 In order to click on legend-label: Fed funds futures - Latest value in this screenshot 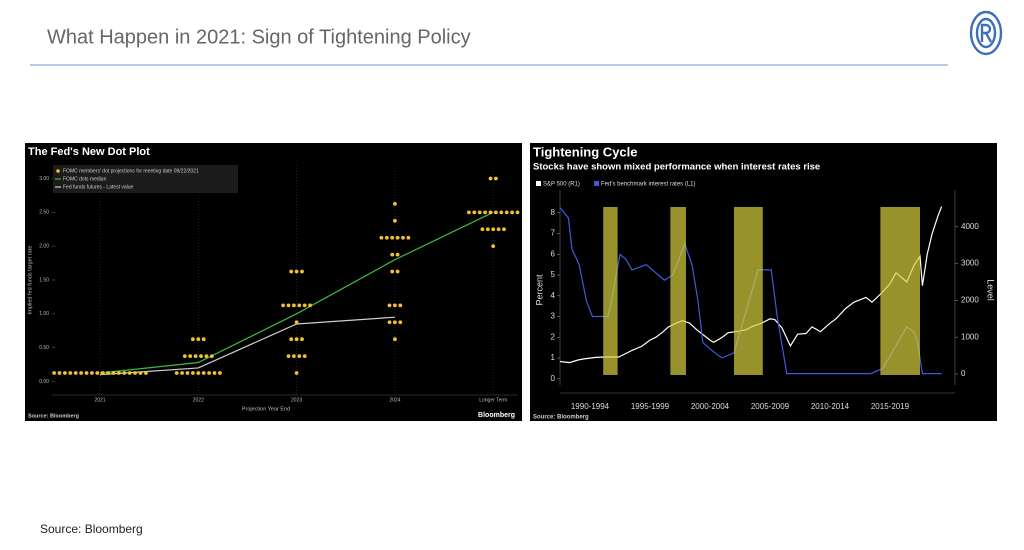, I will do `click(98, 187)`.